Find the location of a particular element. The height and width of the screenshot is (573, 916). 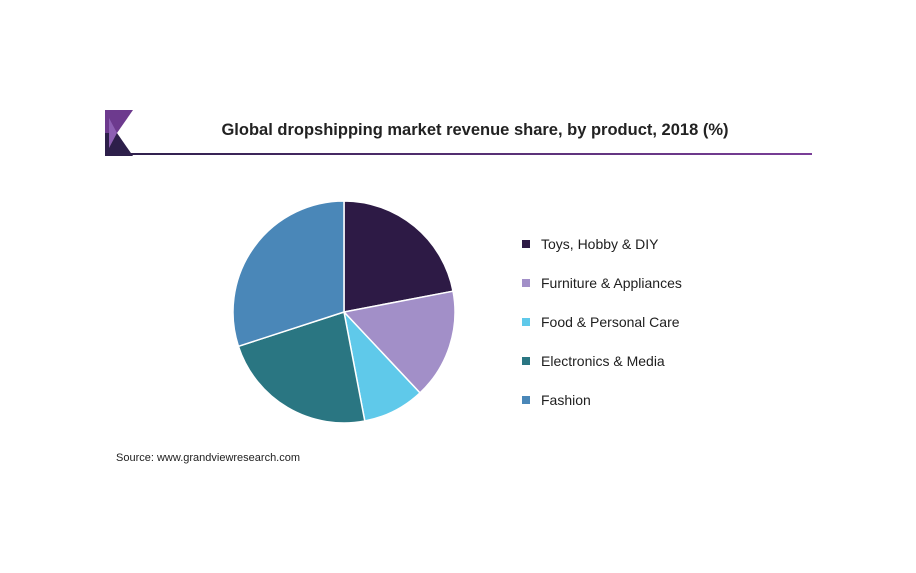

legend-item-toys-hobby-and-diy: Toys, Hobby & DIY is located at coordinates (602, 243).